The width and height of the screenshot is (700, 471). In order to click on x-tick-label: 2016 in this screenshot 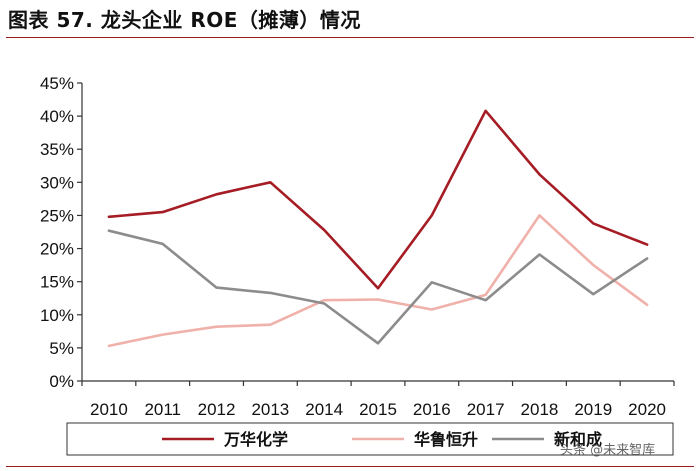, I will do `click(432, 409)`.